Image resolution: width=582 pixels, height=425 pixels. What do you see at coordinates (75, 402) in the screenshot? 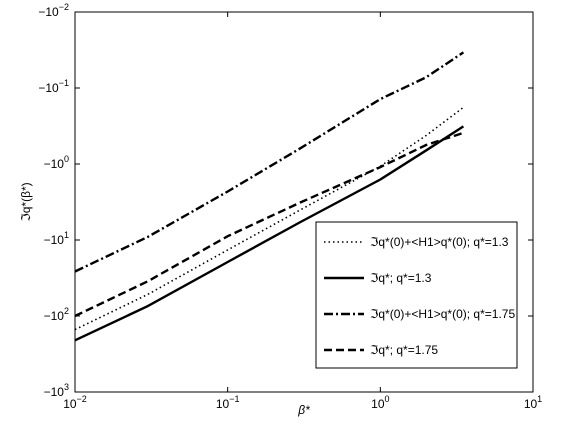
I see `x-tick-label: 10⁻²` at bounding box center [75, 402].